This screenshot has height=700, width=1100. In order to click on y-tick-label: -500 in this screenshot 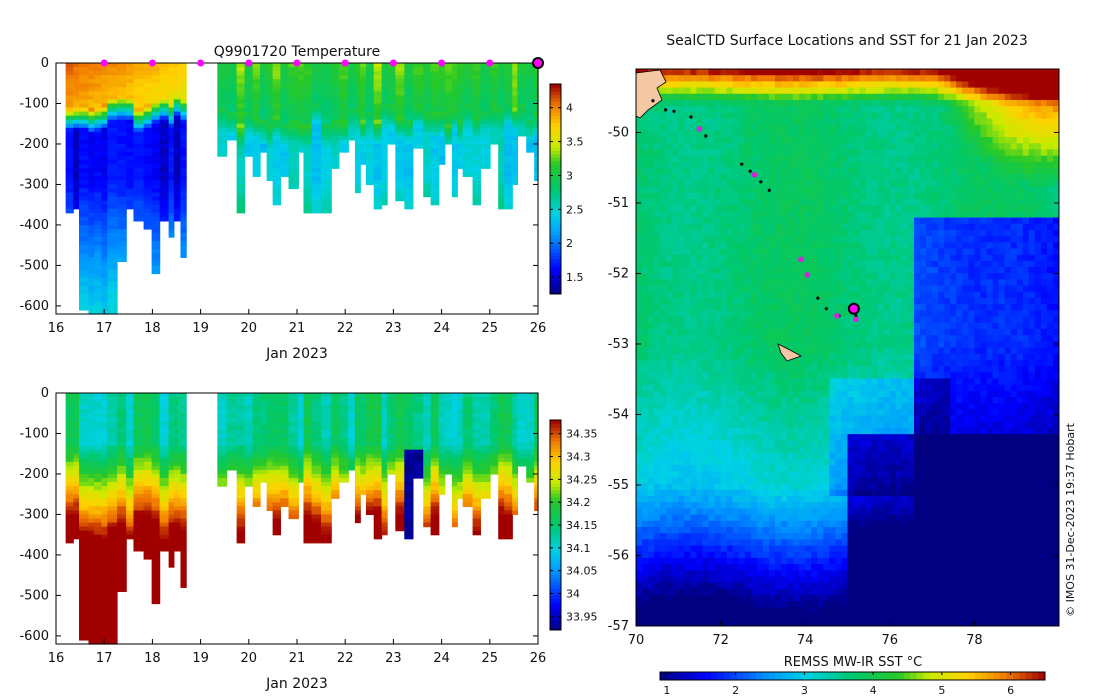, I will do `click(34, 595)`.